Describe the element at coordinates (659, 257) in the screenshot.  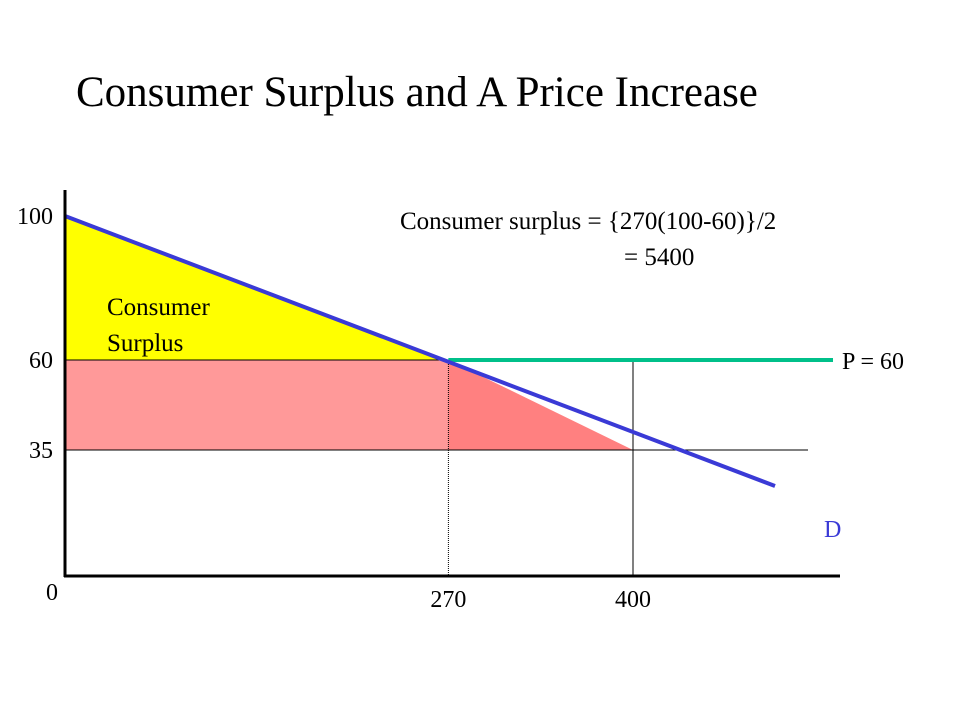
I see `annotation-line-2: = 5400` at that location.